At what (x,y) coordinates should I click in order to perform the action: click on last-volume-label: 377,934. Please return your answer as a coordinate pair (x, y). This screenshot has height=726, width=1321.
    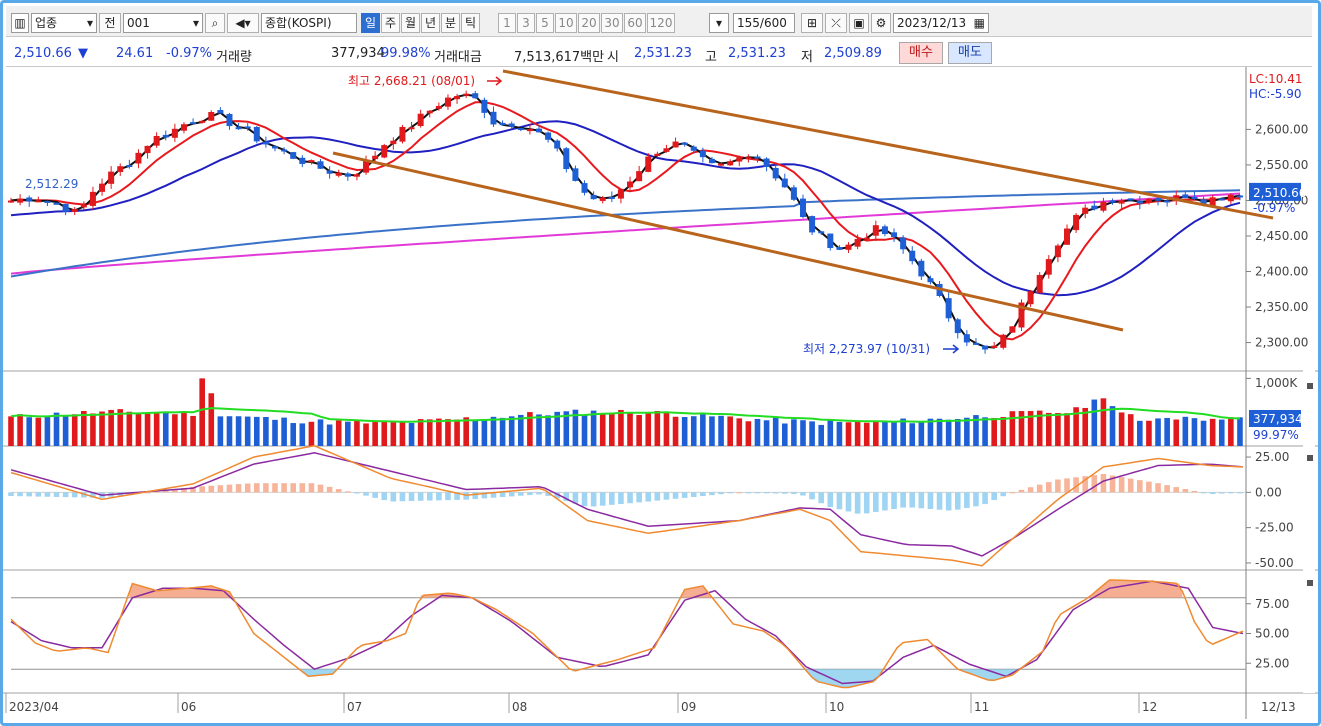
    Looking at the image, I should click on (1278, 419).